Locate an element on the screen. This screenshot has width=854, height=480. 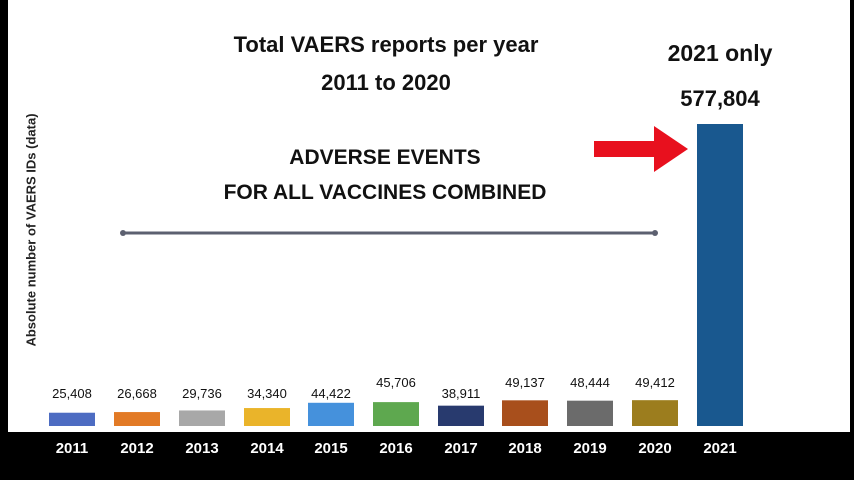
bar-2016 is located at coordinates (396, 414).